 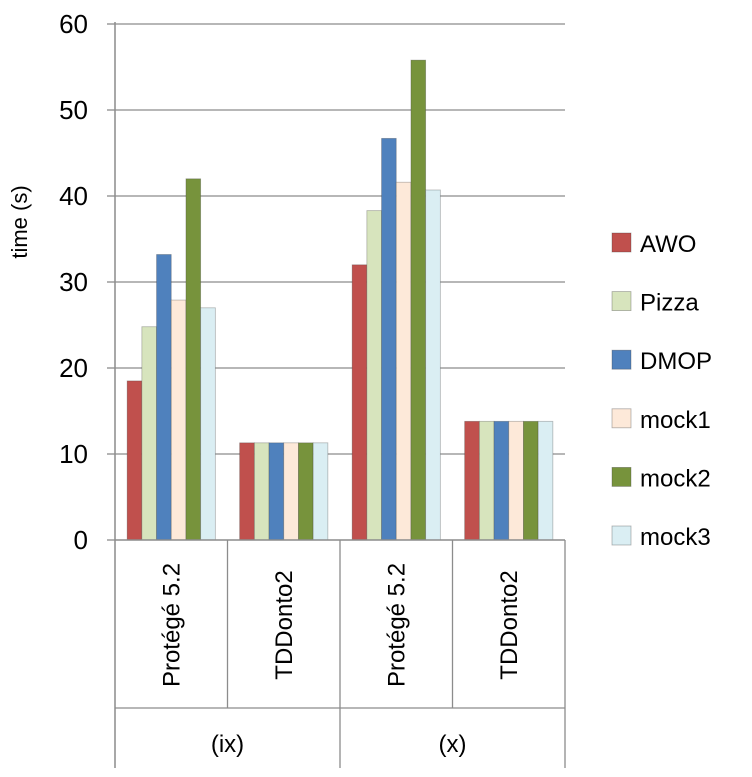 I want to click on y-tick-label: 0, so click(x=81, y=540).